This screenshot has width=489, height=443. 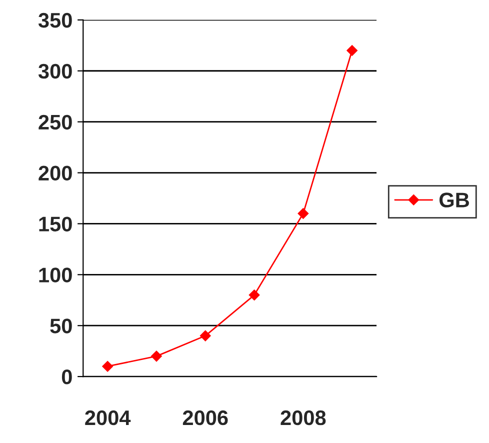 I want to click on y-tick-label: 0, so click(x=67, y=377).